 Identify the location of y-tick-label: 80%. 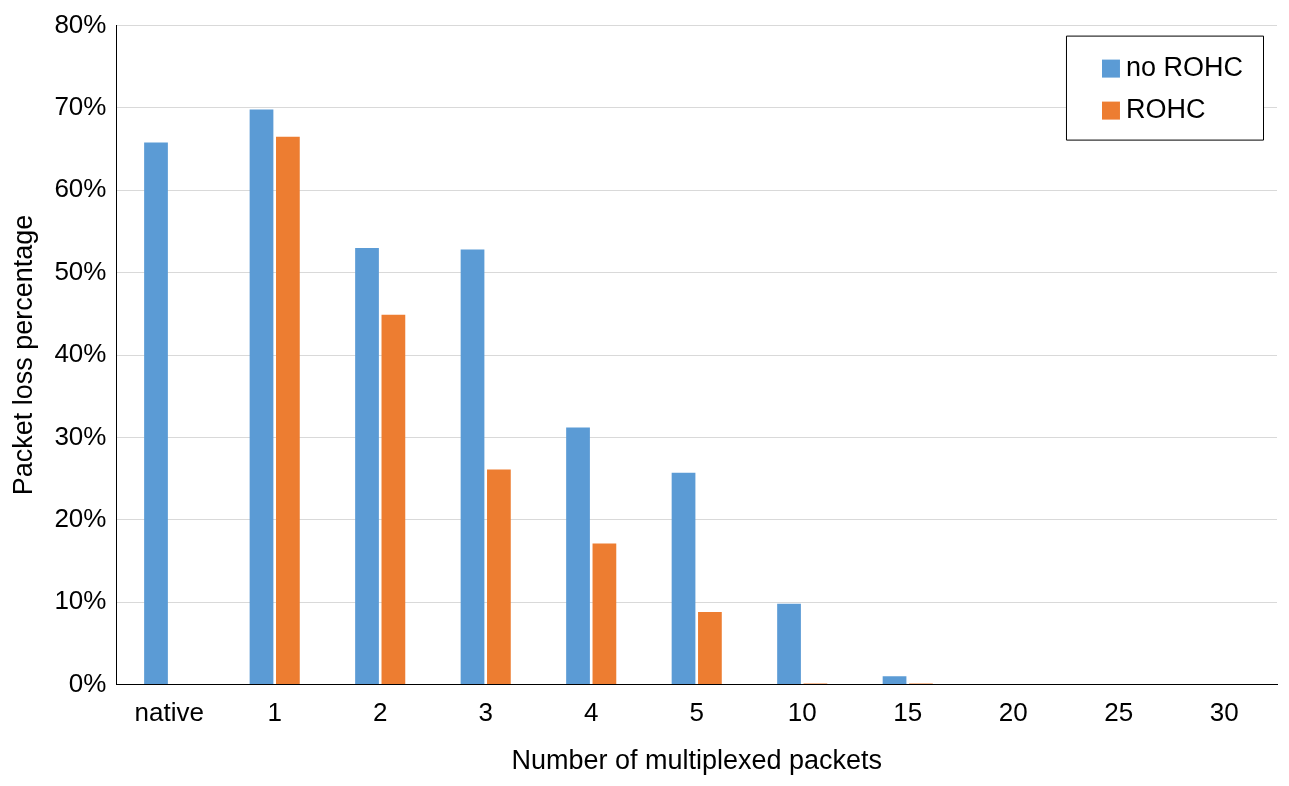
(80, 23).